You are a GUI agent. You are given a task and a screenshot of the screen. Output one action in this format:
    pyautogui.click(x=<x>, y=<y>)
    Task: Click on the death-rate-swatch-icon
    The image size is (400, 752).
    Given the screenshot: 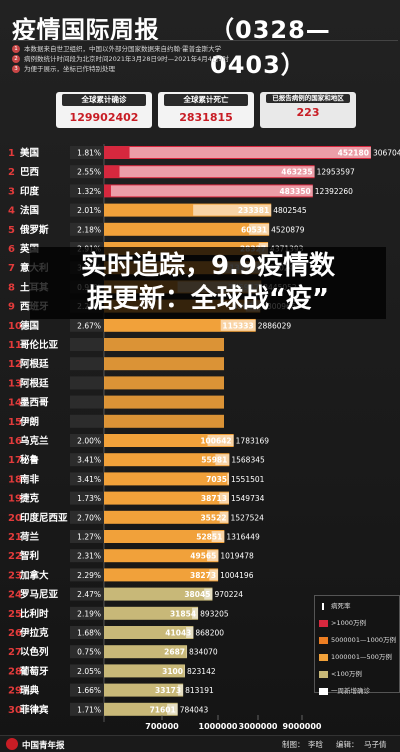 What is the action you would take?
    pyautogui.click(x=323, y=606)
    